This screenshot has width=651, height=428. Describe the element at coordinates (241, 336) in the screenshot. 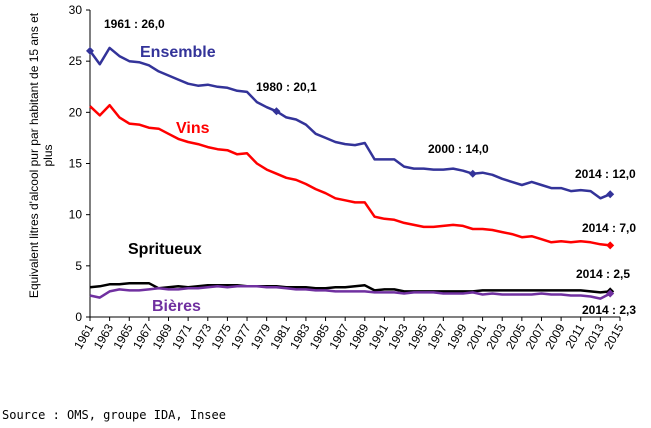

I see `x-tick-label: 1977` at that location.